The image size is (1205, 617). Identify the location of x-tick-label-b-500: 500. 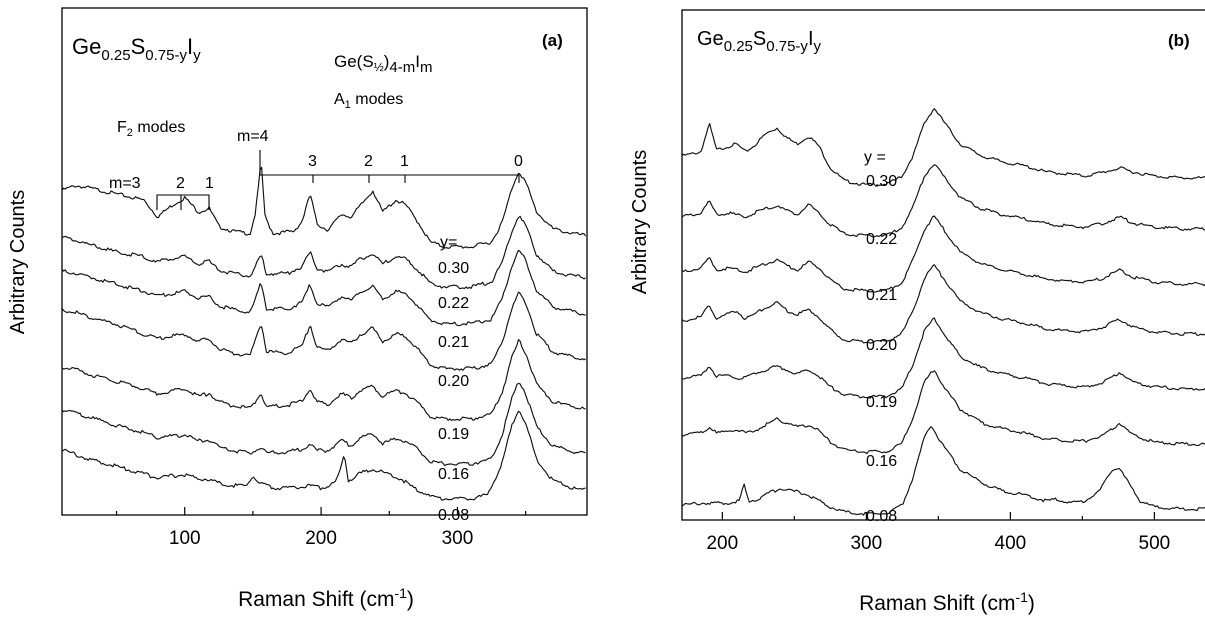
(1155, 543).